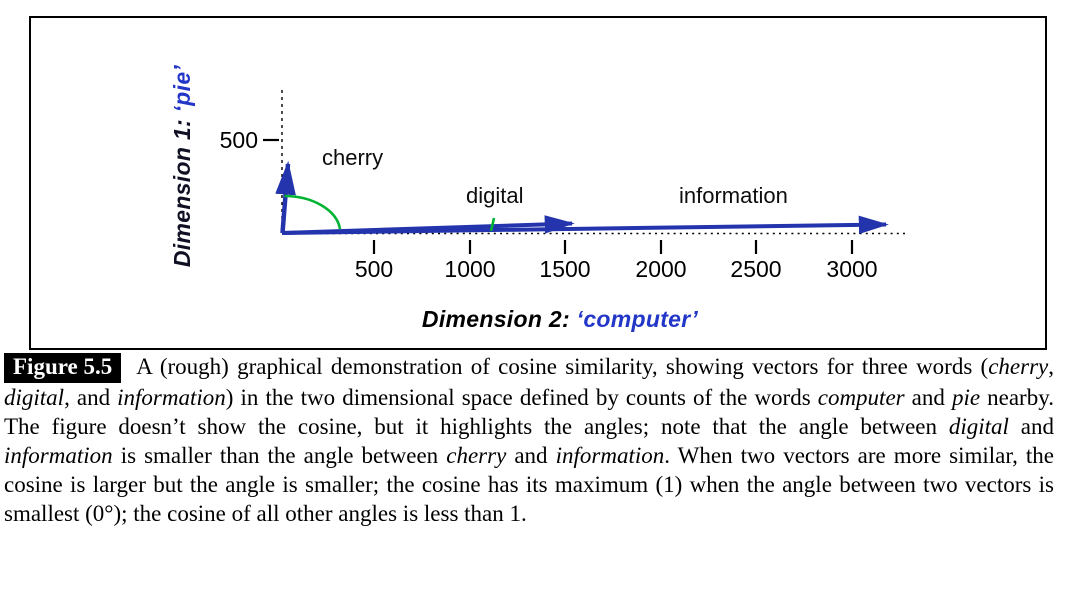 The width and height of the screenshot is (1068, 598). What do you see at coordinates (63, 368) in the screenshot?
I see `figure-badge: Figure 5.5` at bounding box center [63, 368].